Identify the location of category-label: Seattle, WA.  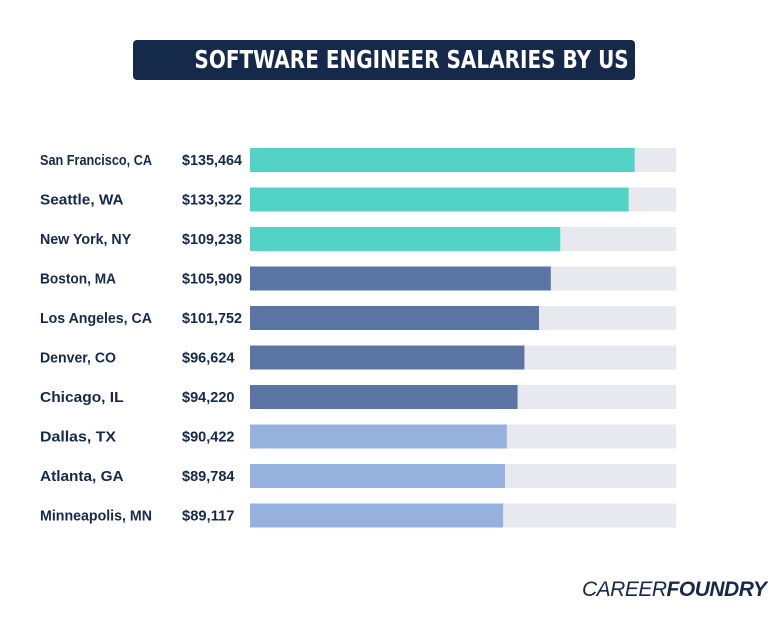
(82, 201).